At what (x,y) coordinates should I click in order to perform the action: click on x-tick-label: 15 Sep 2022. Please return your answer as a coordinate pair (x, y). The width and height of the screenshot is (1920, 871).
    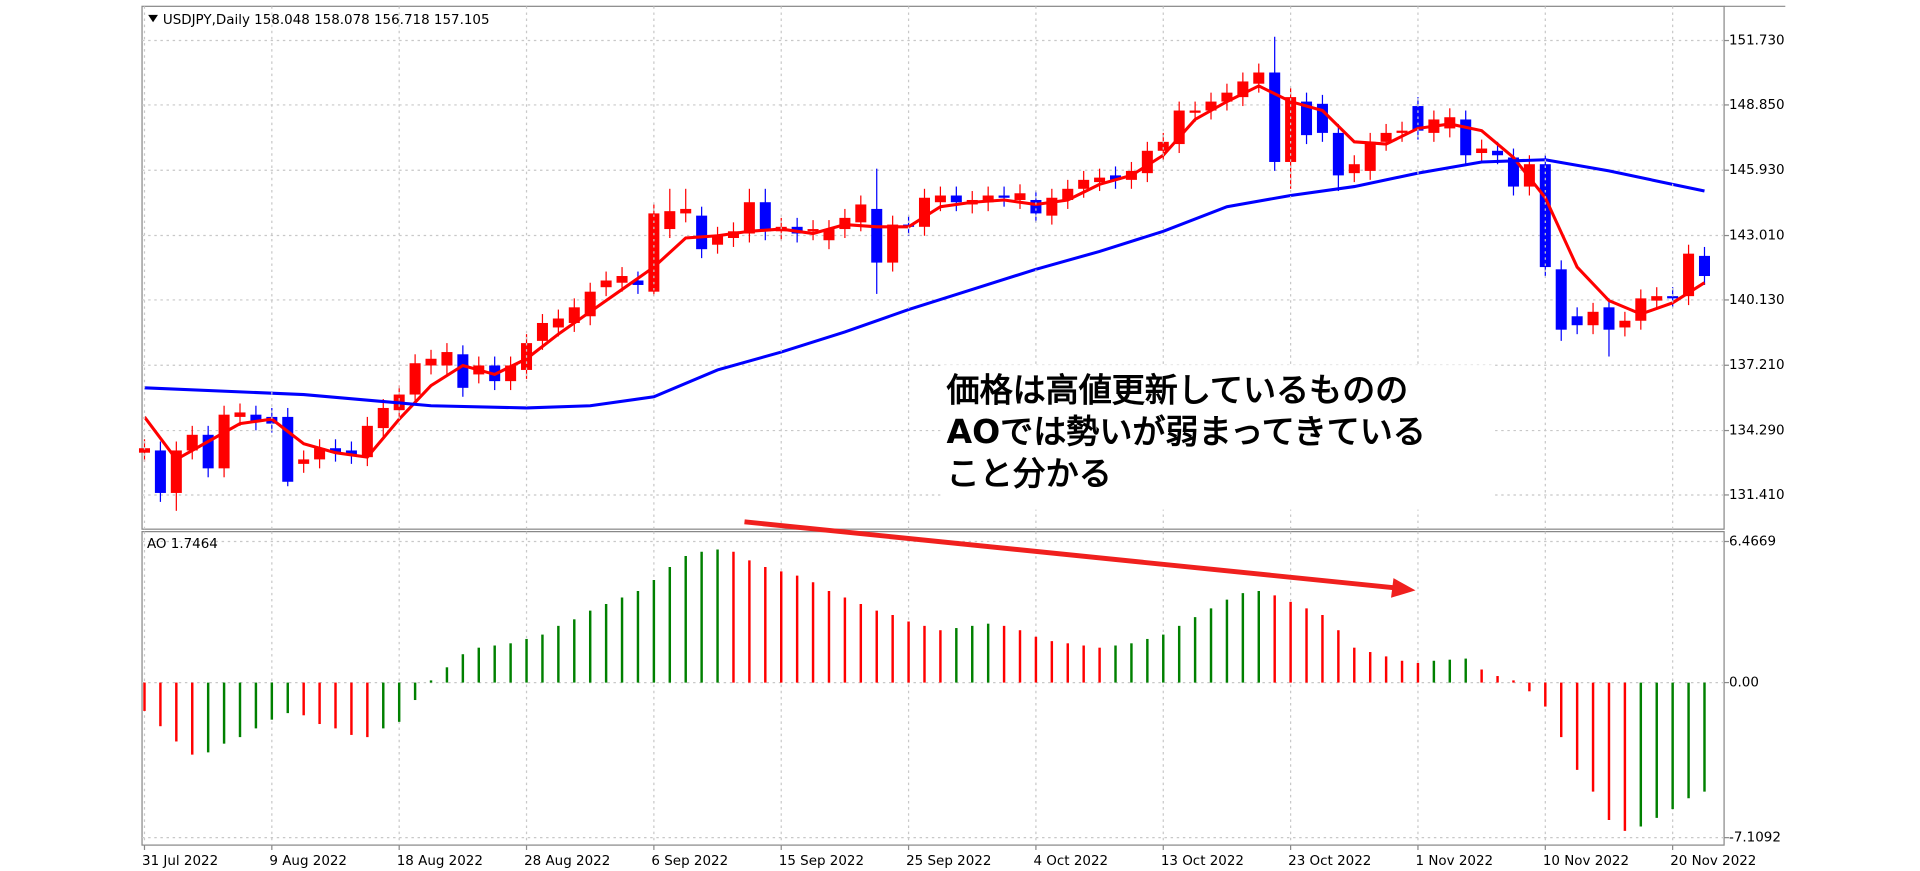
    Looking at the image, I should click on (821, 861).